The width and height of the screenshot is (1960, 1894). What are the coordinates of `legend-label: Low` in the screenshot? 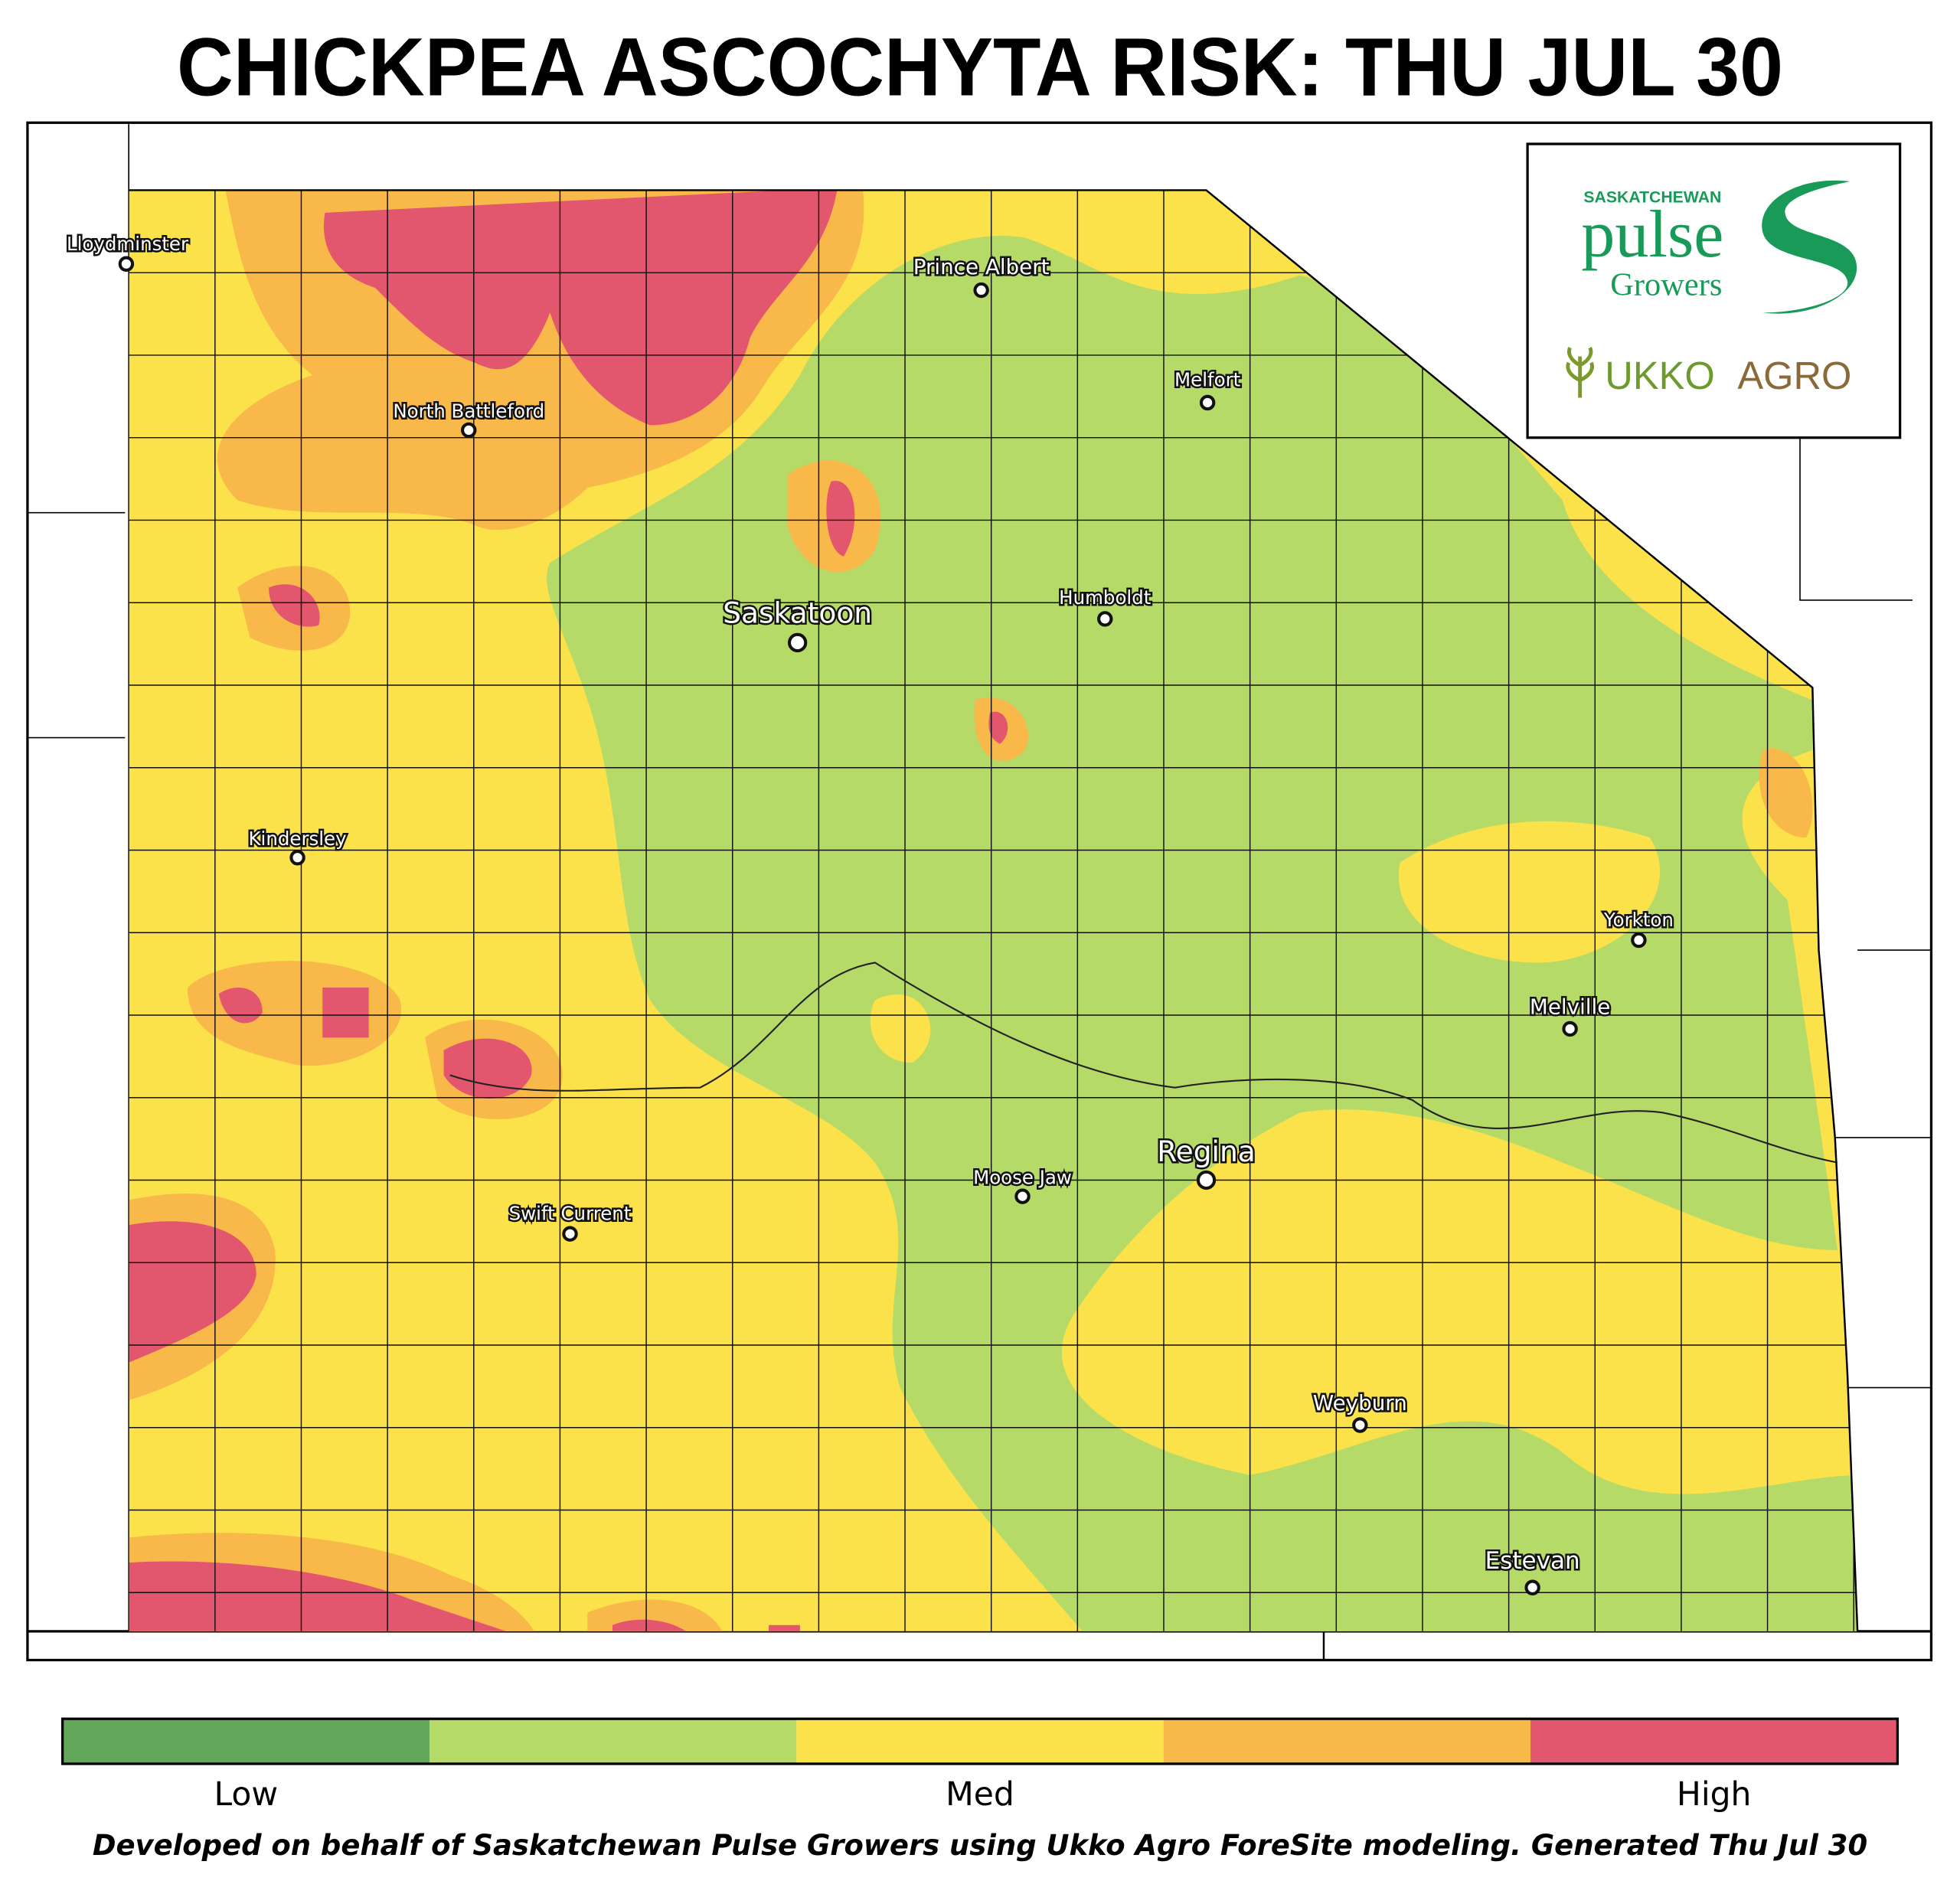 It's located at (246, 1795).